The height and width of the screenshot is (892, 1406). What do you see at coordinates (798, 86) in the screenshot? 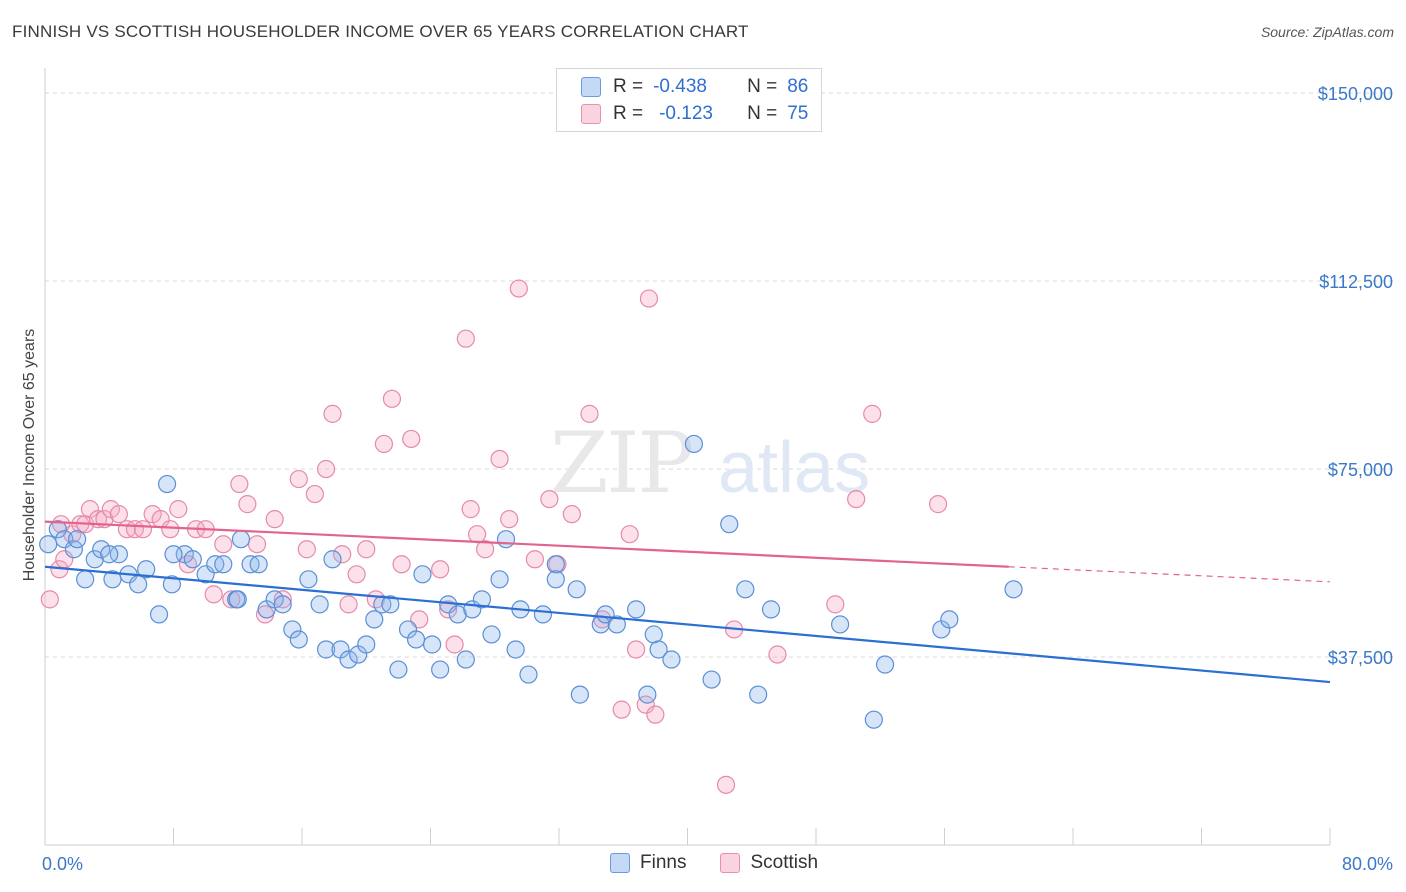
I see `finns-n-value: 86` at bounding box center [798, 86].